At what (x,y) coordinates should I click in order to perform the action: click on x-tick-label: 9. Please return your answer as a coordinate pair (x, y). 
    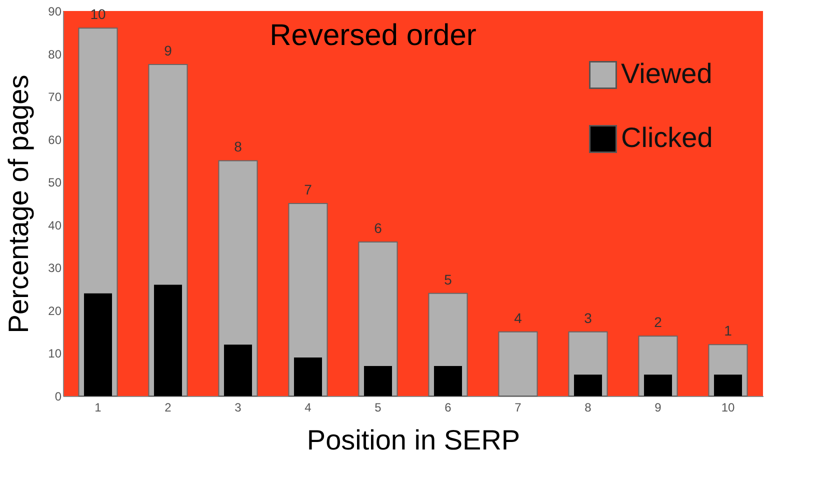
    Looking at the image, I should click on (658, 407).